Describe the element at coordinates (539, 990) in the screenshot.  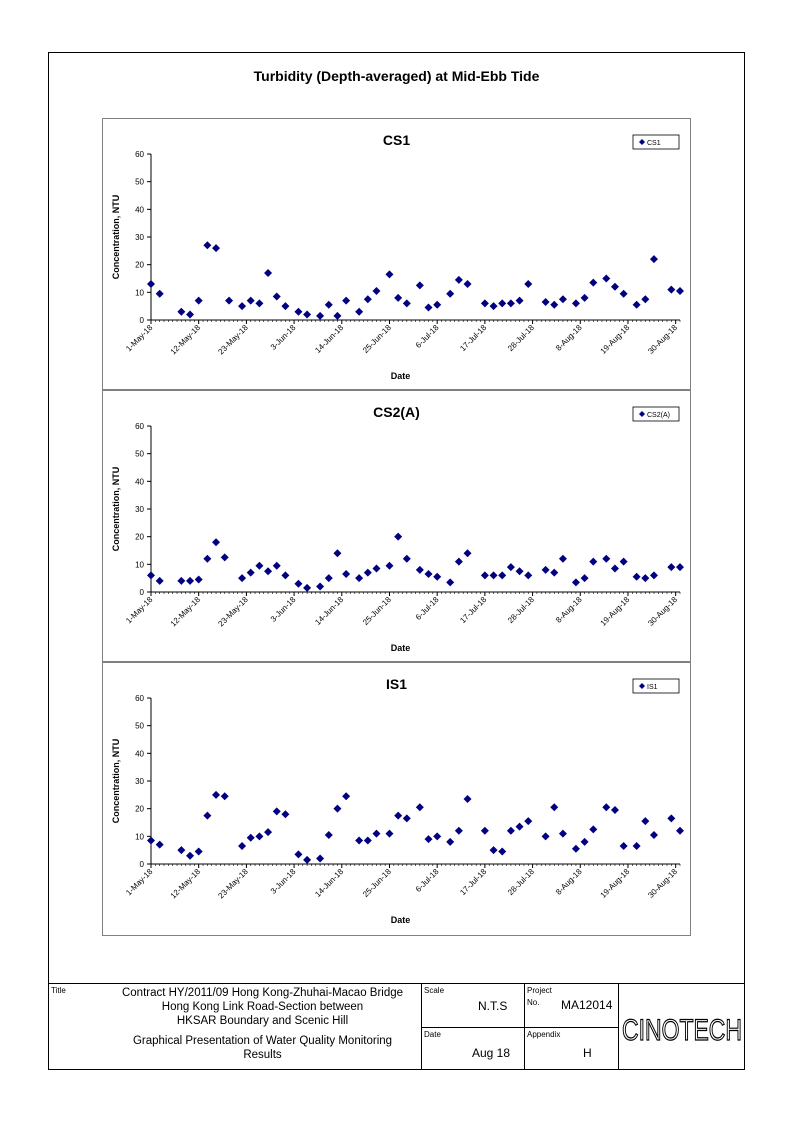
I see `project-label: Project` at that location.